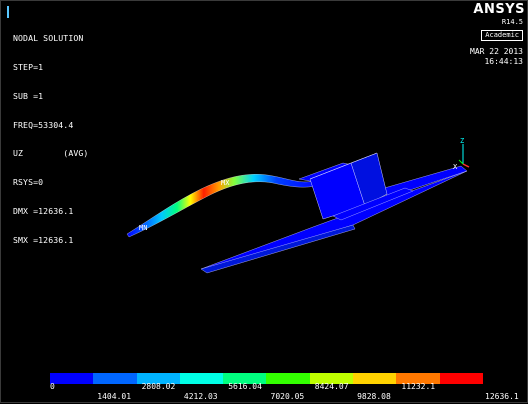 The height and width of the screenshot is (404, 528). I want to click on axis-y-line, so click(461, 162).